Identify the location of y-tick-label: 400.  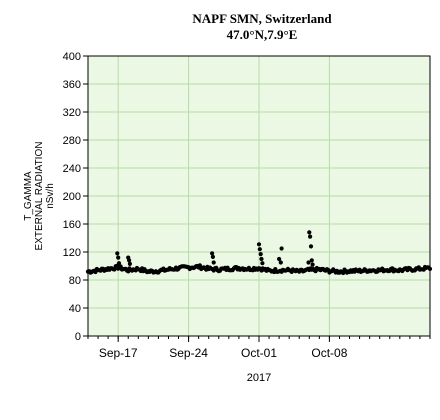
(72, 57).